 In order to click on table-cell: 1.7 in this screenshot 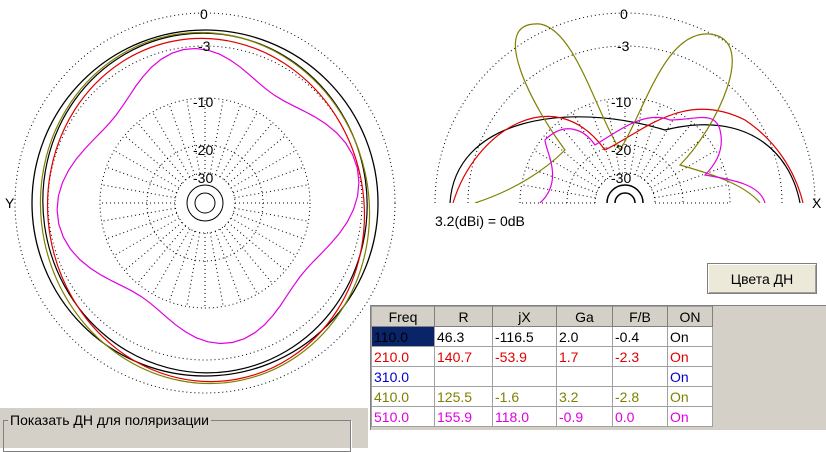, I will do `click(584, 356)`.